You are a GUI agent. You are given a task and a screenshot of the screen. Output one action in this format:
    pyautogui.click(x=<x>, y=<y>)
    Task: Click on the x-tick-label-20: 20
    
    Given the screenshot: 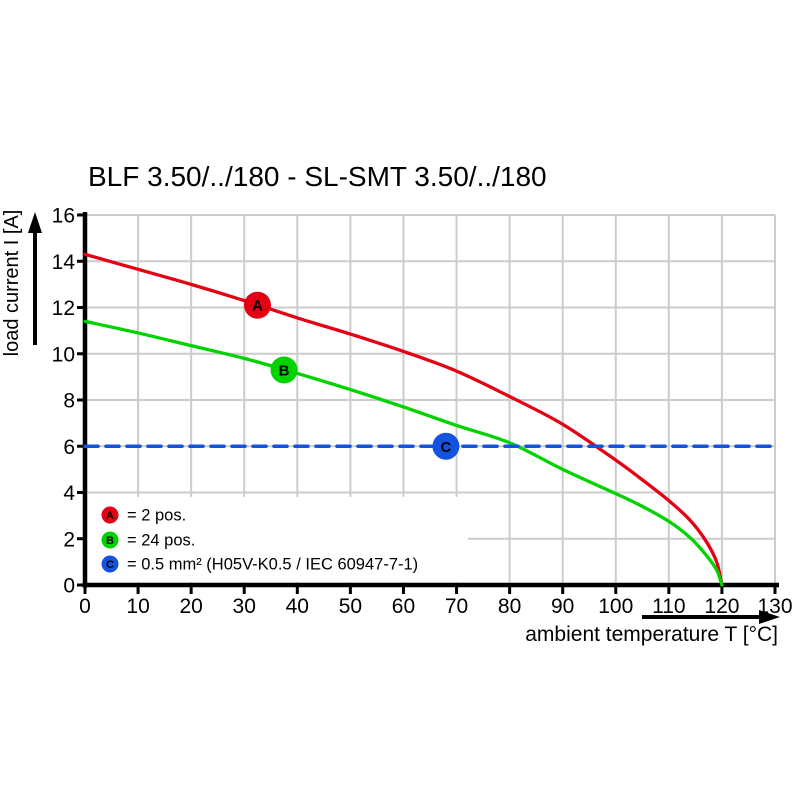 What is the action you would take?
    pyautogui.click(x=190, y=606)
    